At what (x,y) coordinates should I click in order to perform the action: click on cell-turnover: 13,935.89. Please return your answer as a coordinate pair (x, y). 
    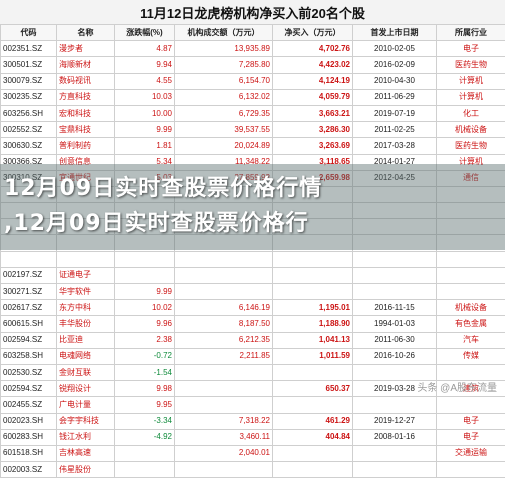
    Looking at the image, I should click on (224, 49).